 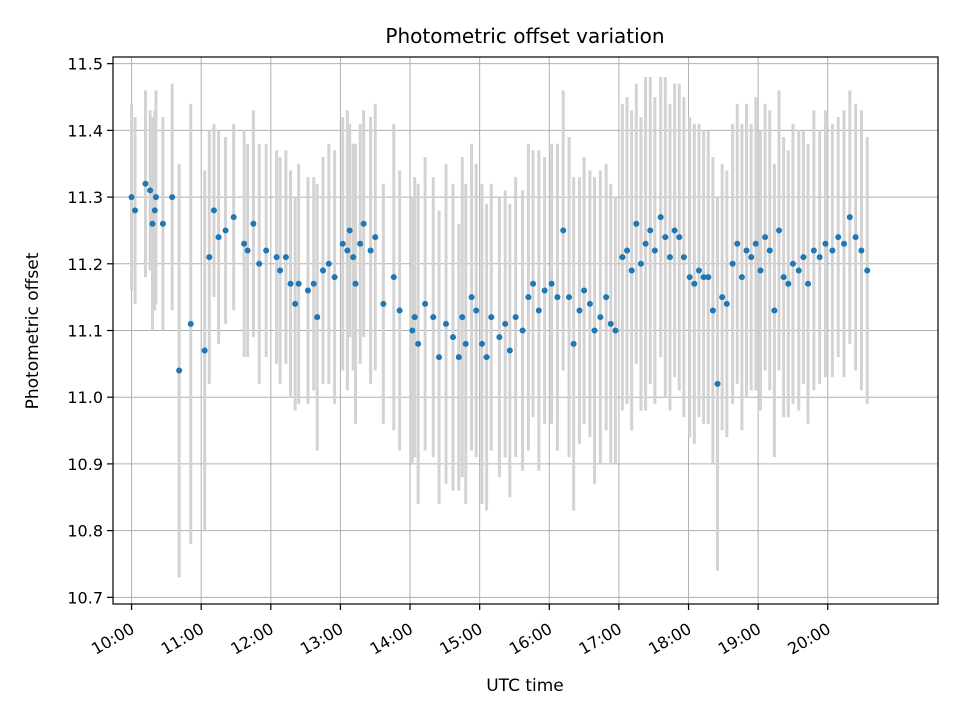 I want to click on x-axis-label: UTC time, so click(x=525, y=686).